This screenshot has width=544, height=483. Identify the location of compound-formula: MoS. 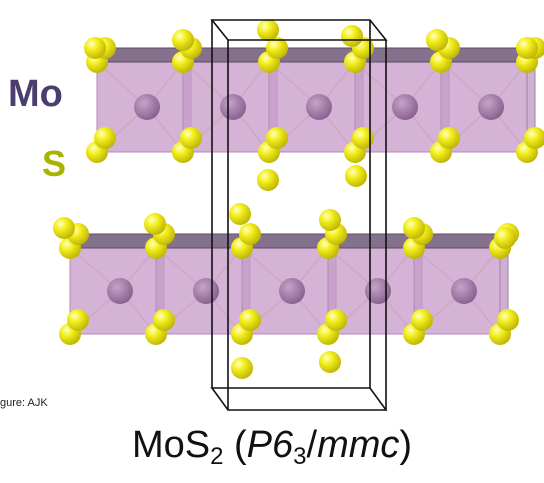
(171, 445).